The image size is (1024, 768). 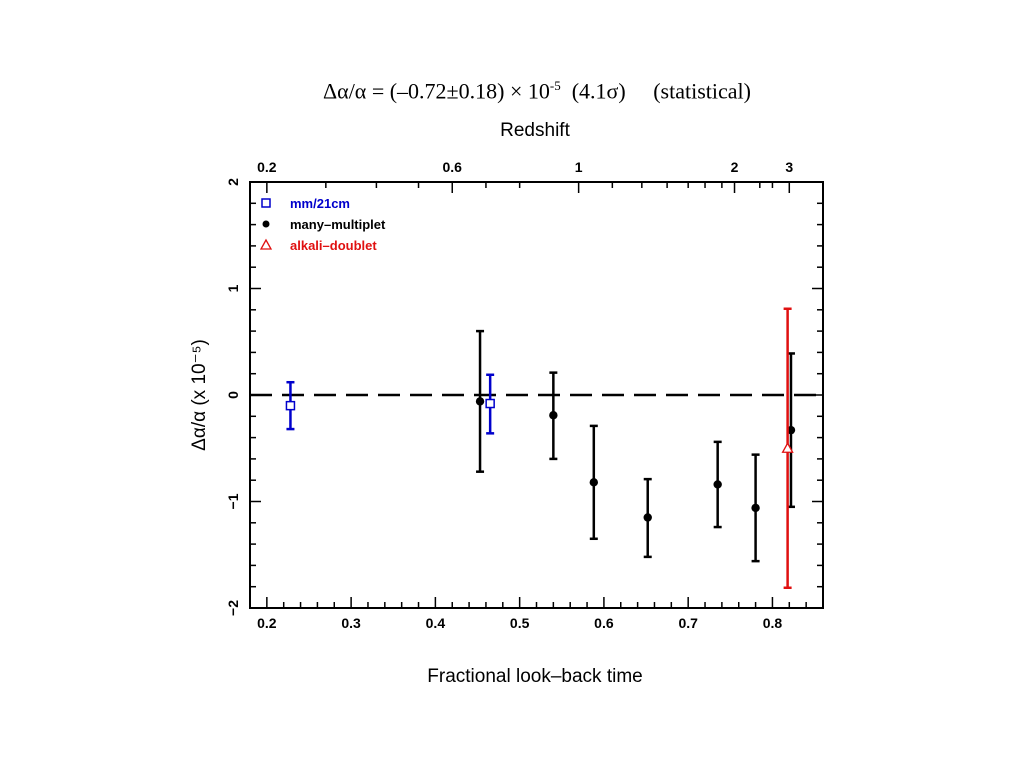 I want to click on legend-label: mm/21cm, so click(x=320, y=203).